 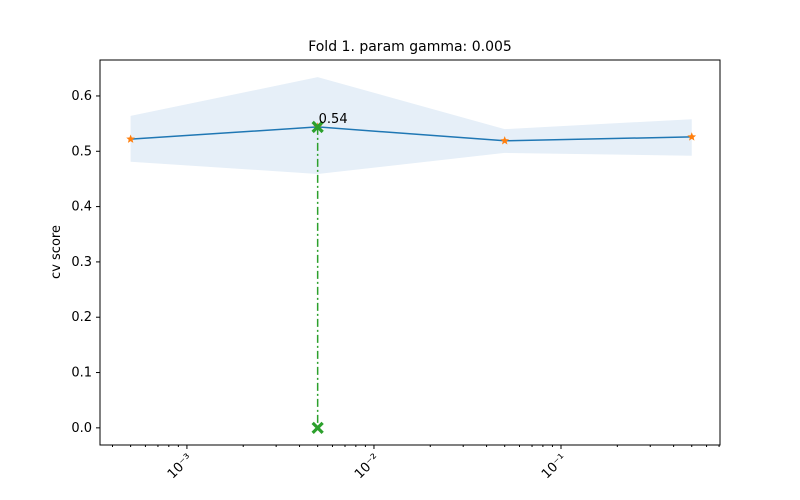 What do you see at coordinates (411, 134) in the screenshot?
I see `score-line` at bounding box center [411, 134].